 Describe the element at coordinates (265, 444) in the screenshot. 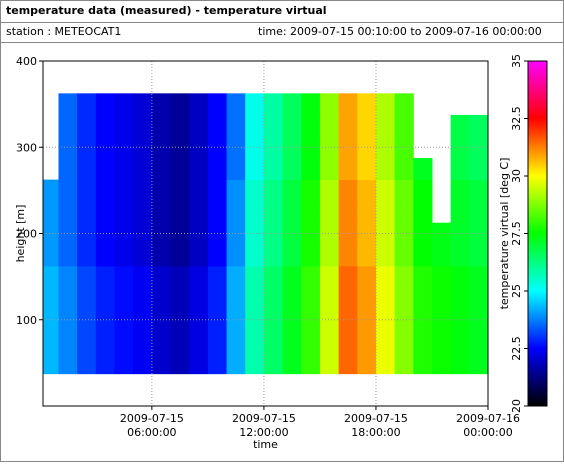

I see `x-axis-label: time` at that location.